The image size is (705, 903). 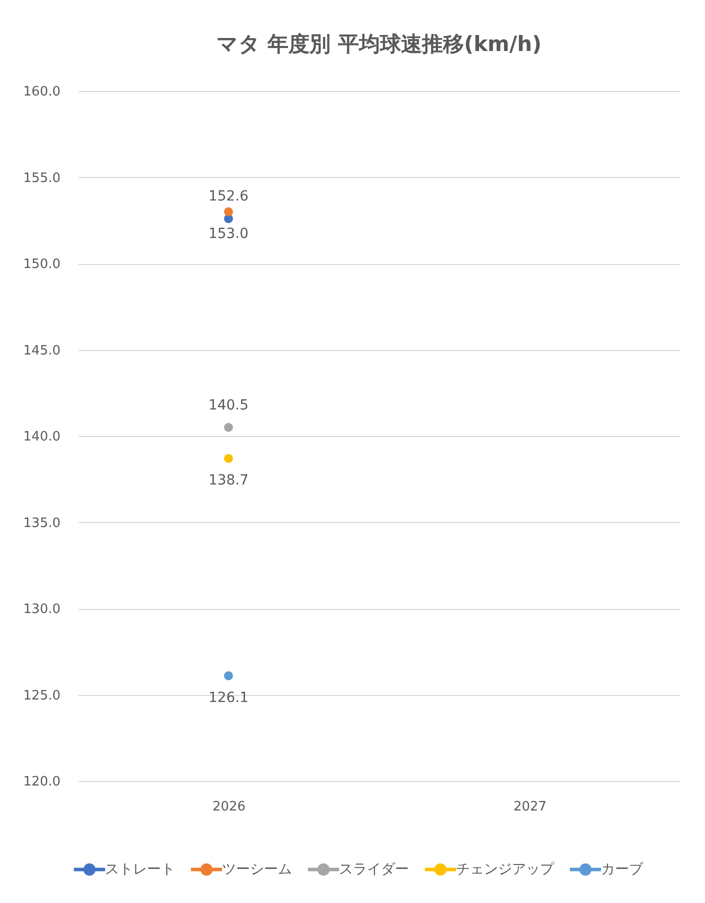 What do you see at coordinates (41, 609) in the screenshot?
I see `y-tick-label: 130.0` at bounding box center [41, 609].